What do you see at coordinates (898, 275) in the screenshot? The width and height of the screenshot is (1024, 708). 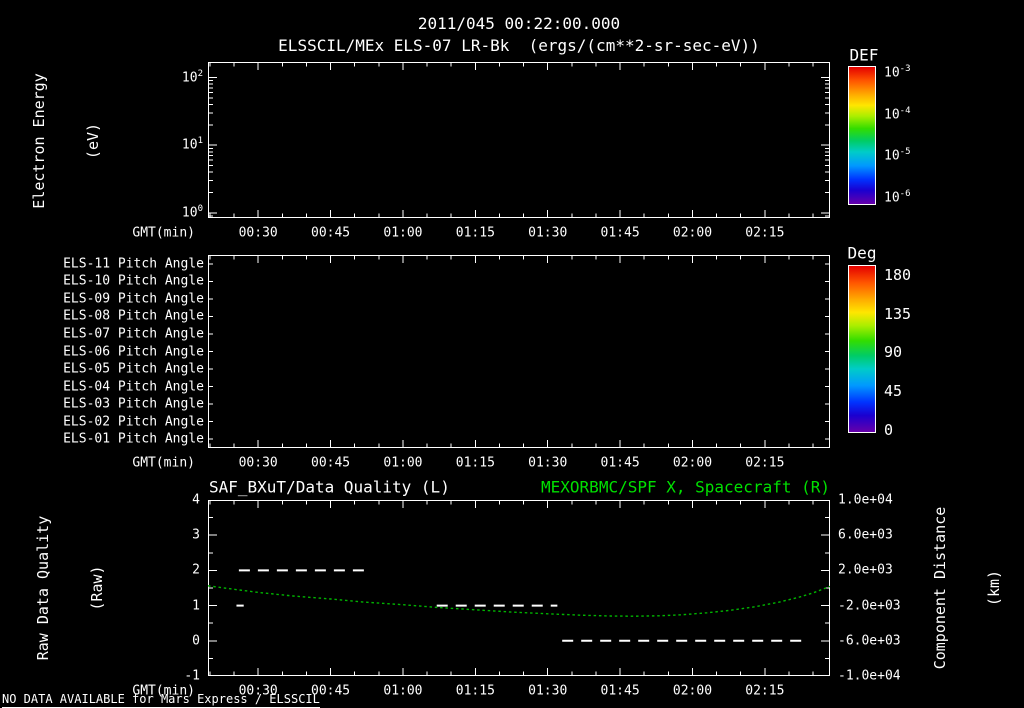 I see `deg-tick-label: 180` at bounding box center [898, 275].